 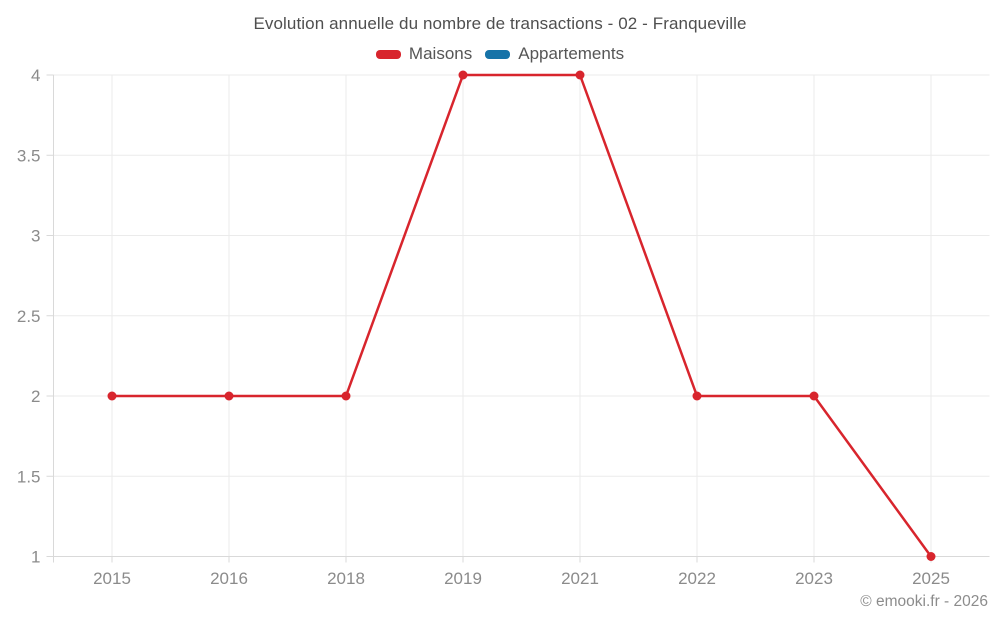 I want to click on y-axis-tick-label: 2.5, so click(x=29, y=316).